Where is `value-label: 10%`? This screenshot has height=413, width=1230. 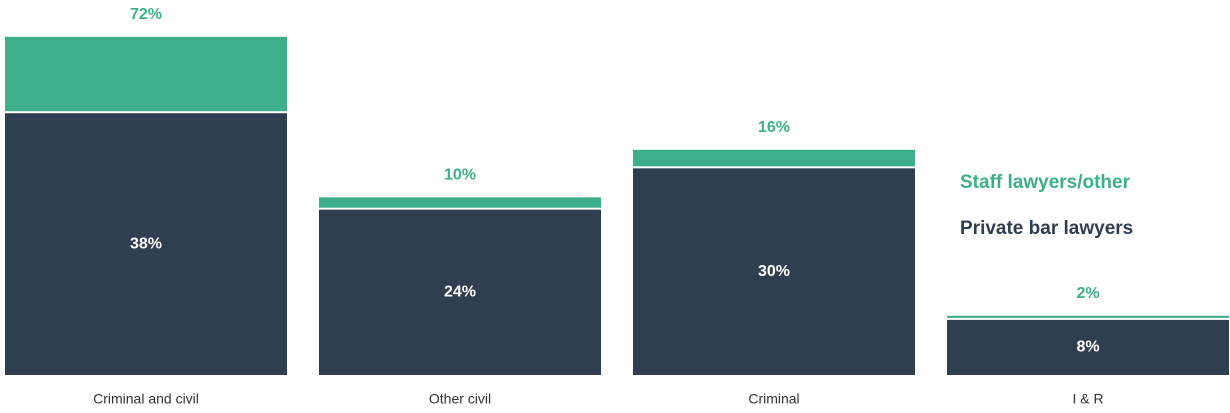 value-label: 10% is located at coordinates (460, 175).